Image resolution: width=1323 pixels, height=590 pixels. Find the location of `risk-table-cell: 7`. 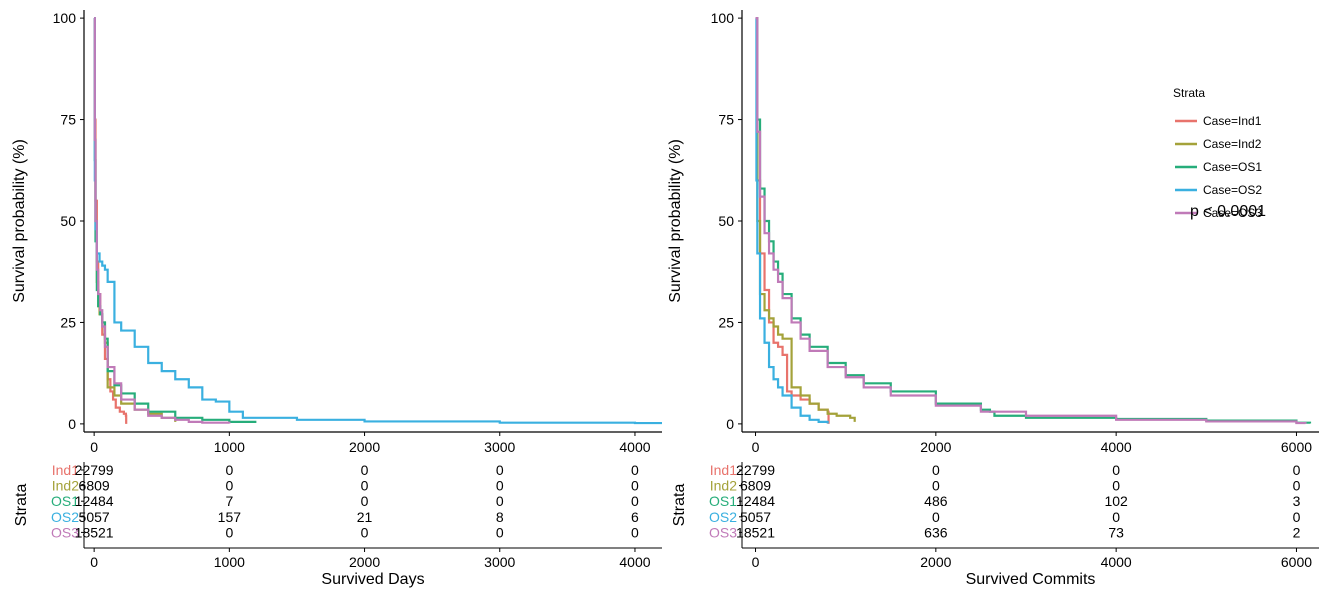

risk-table-cell: 7 is located at coordinates (229, 501).